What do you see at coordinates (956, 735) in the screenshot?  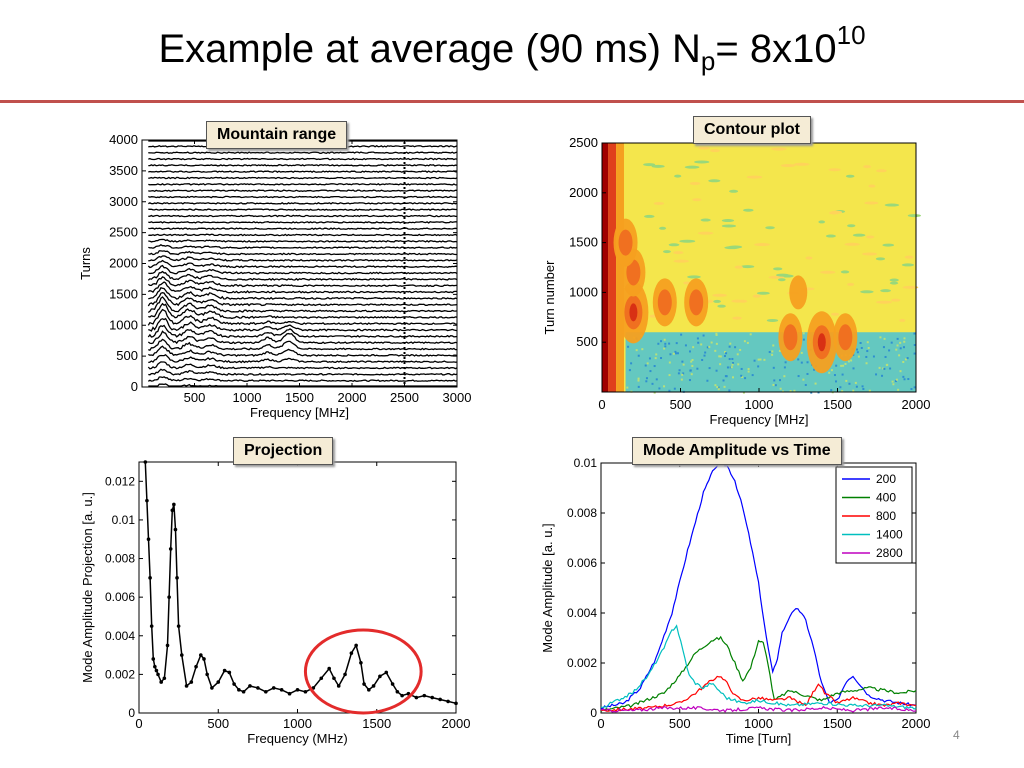 I see `page-number: 4` at bounding box center [956, 735].